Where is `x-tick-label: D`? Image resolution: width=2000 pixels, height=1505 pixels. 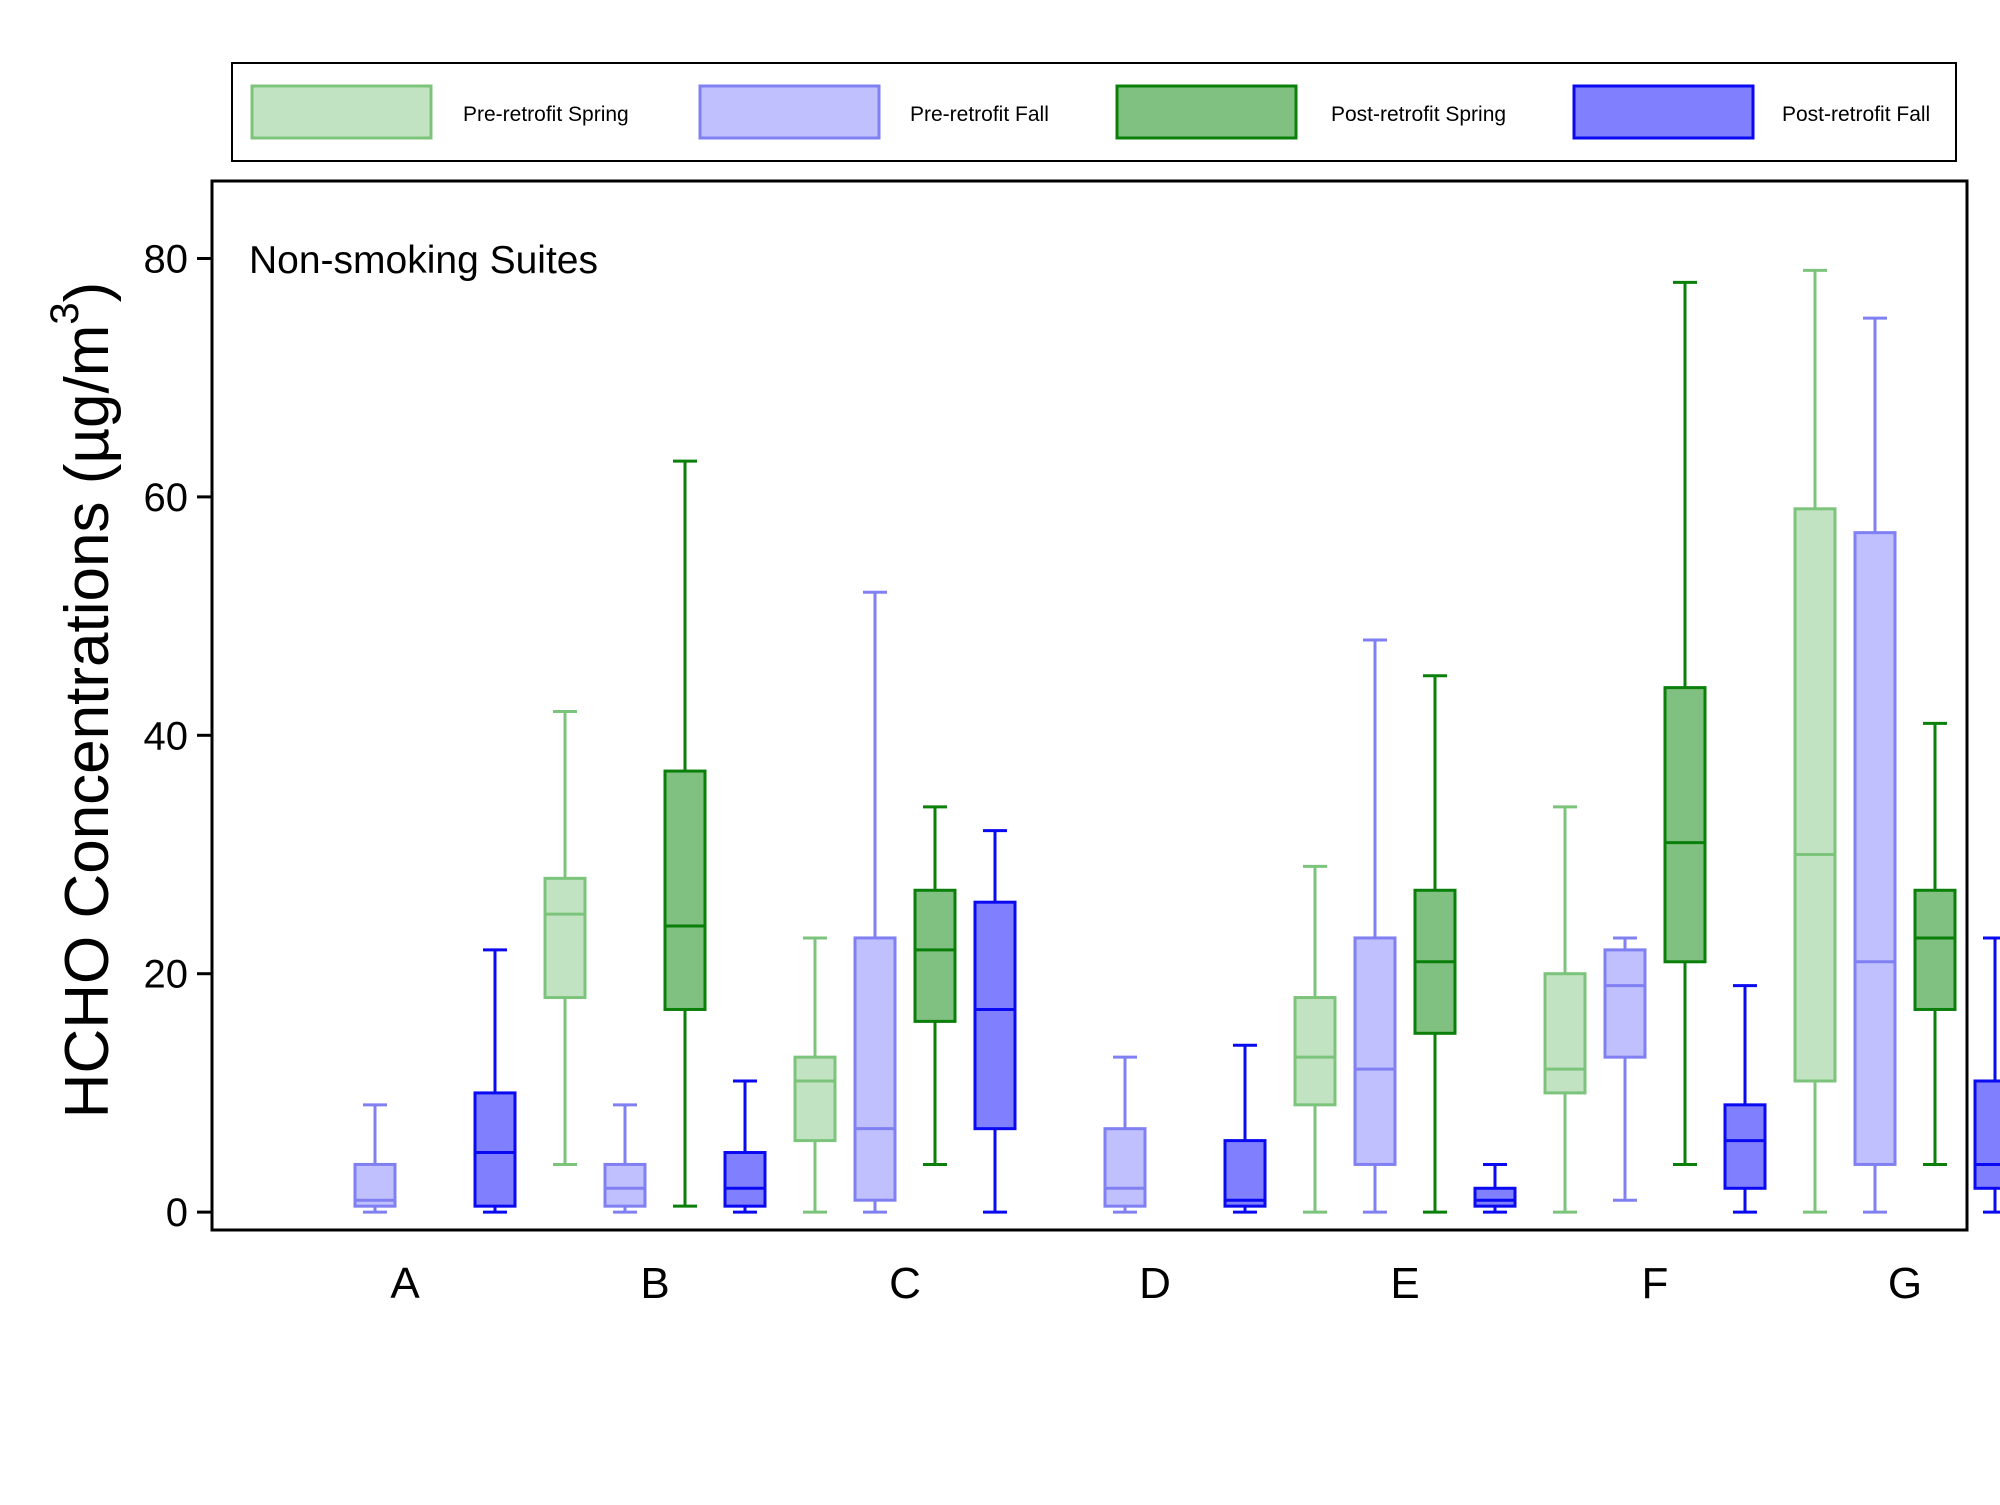 x-tick-label: D is located at coordinates (1155, 1283).